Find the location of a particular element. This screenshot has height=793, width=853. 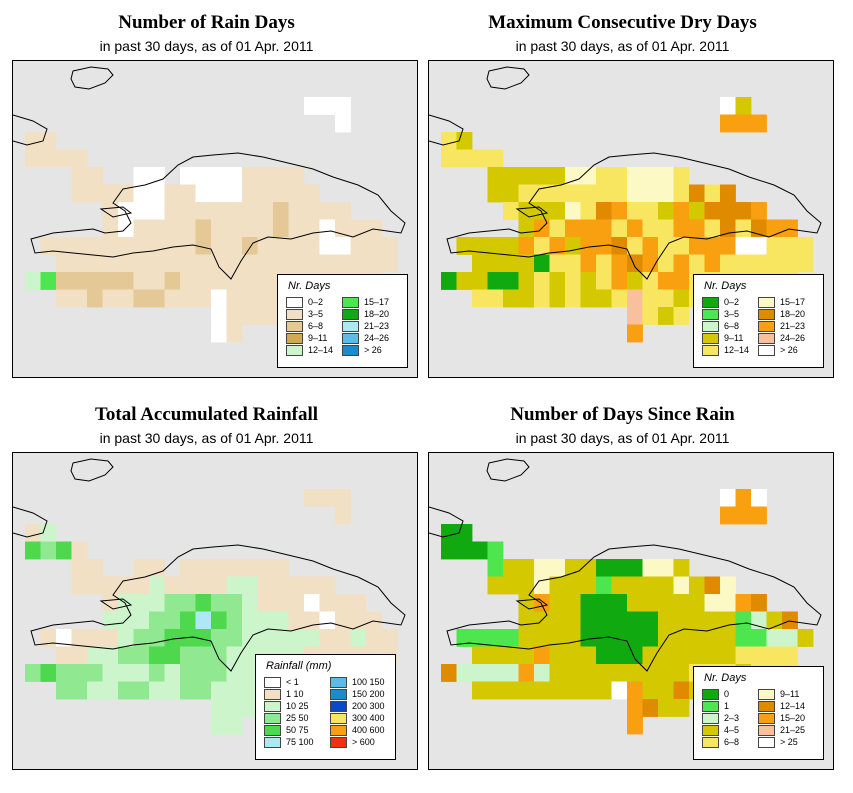

island-outline is located at coordinates (116, 604).